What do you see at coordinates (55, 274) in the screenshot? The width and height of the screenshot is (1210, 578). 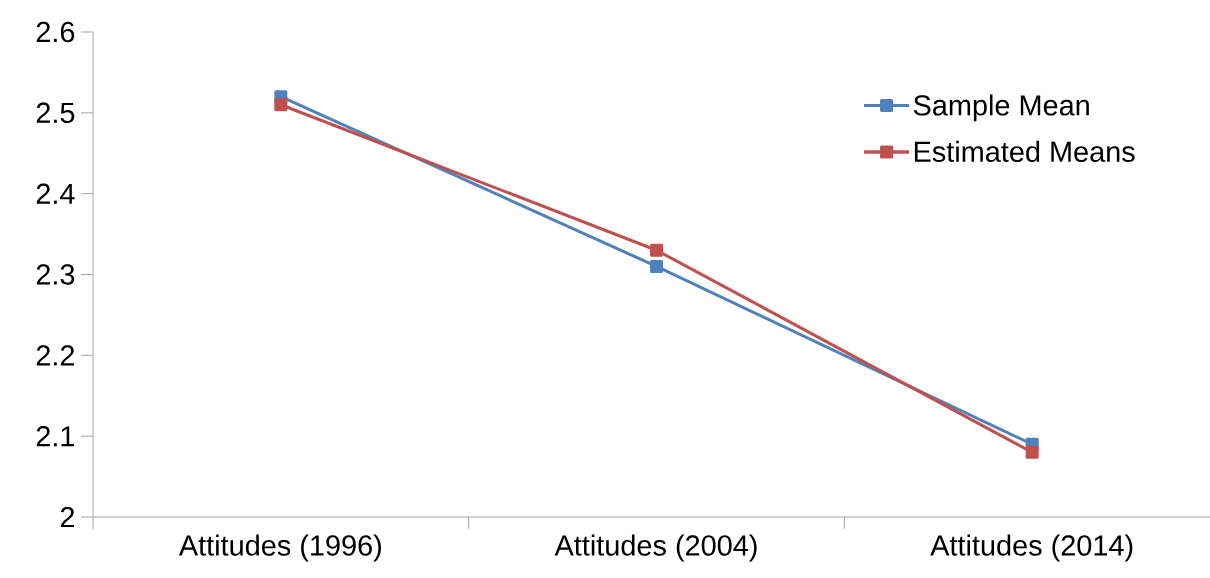 I see `y-tick-label: 2.3` at bounding box center [55, 274].